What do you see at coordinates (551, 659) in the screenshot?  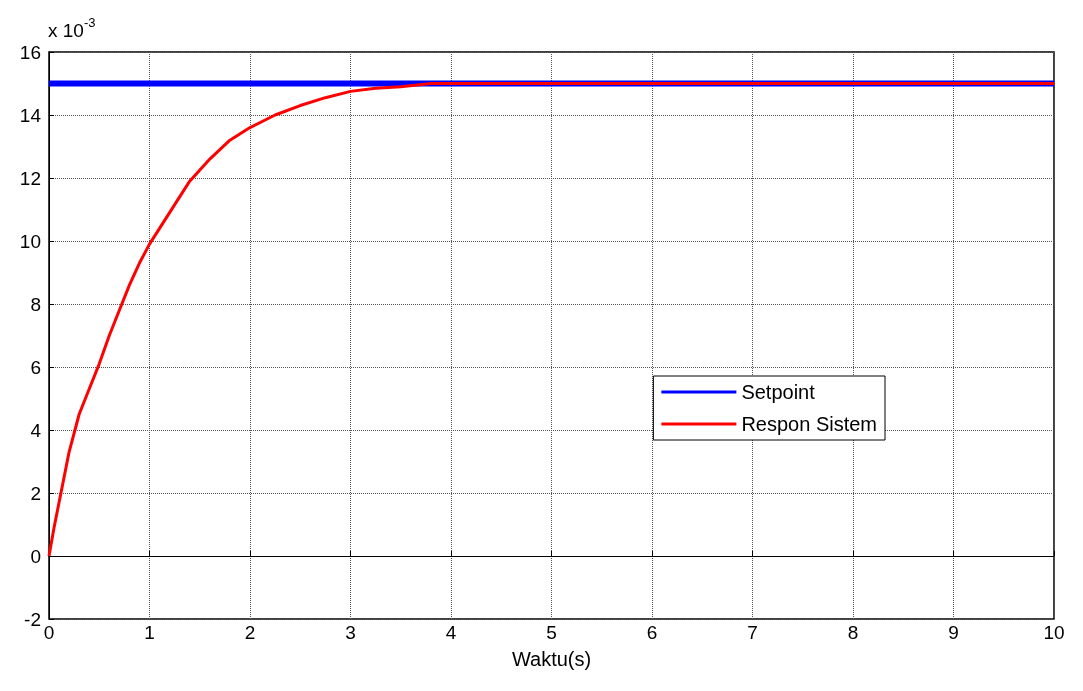 I see `x-axis-title: Waktu(s)` at bounding box center [551, 659].